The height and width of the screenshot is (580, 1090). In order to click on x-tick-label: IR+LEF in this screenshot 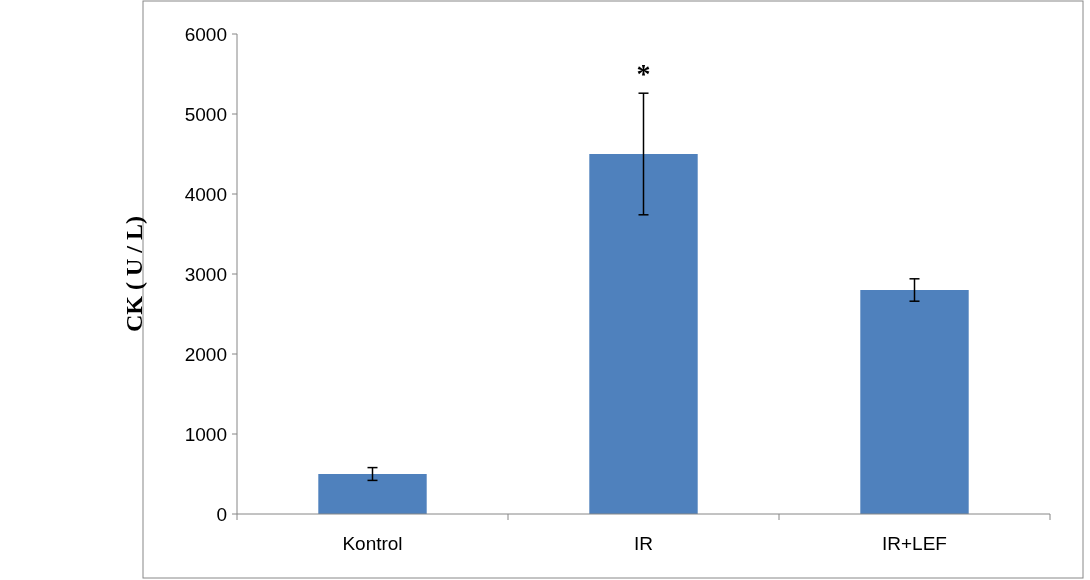, I will do `click(914, 543)`.